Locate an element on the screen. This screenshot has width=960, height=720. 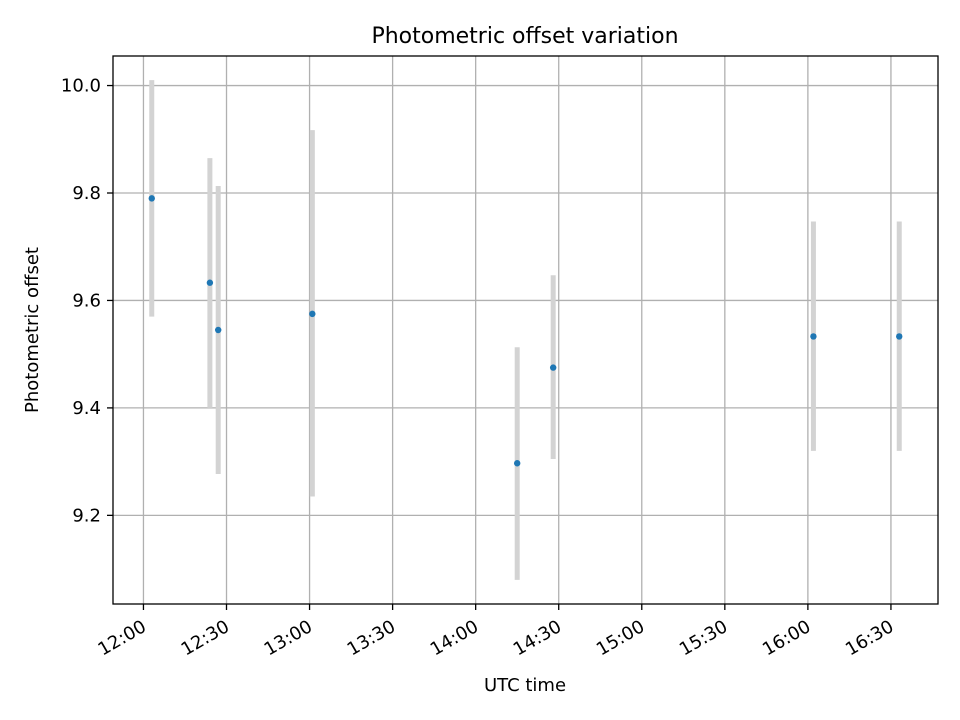
x-axis-label: UTC time is located at coordinates (525, 685).